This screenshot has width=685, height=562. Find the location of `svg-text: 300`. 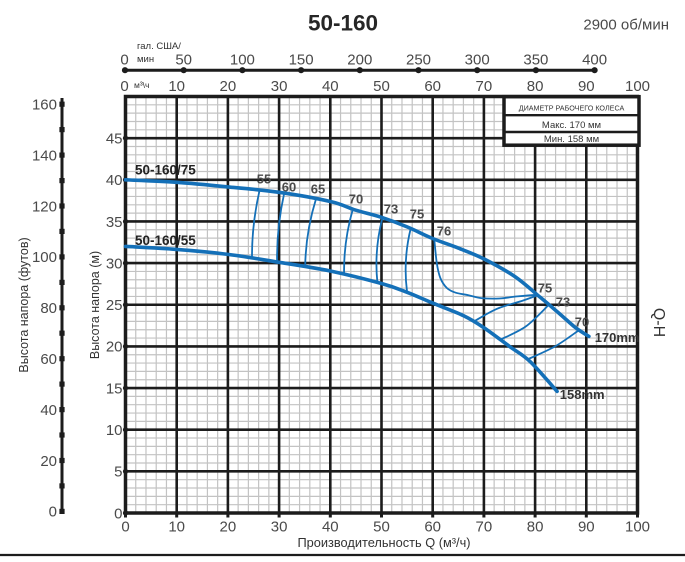

svg-text: 300 is located at coordinates (477, 60).